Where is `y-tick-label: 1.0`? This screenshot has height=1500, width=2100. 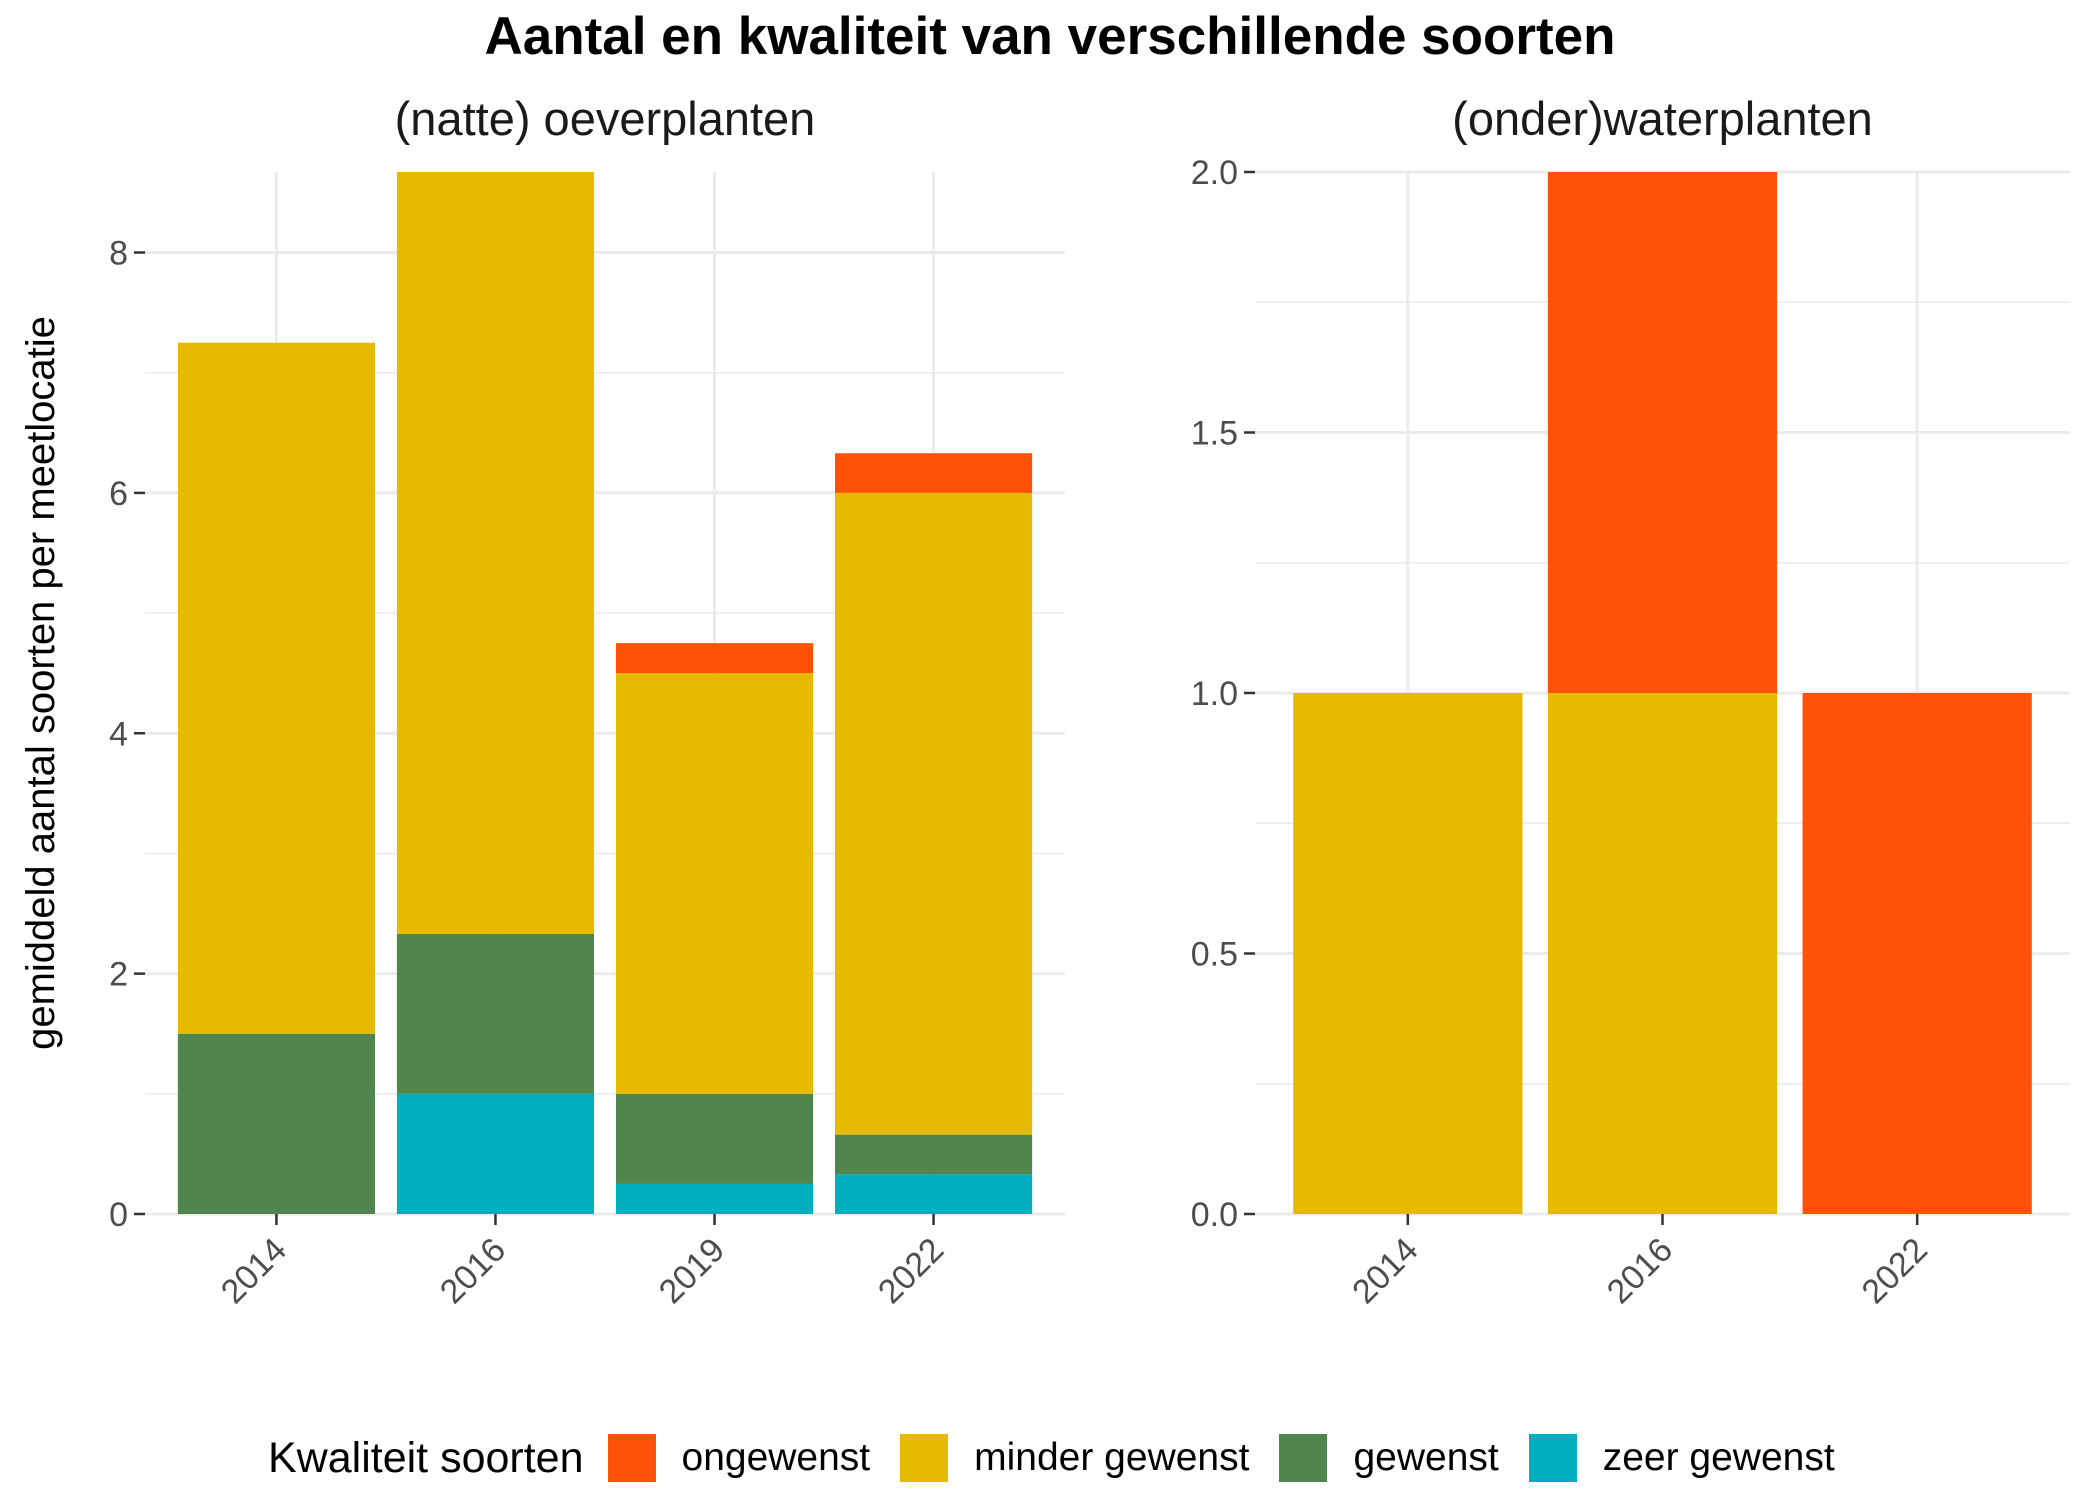
y-tick-label: 1.0 is located at coordinates (1214, 694).